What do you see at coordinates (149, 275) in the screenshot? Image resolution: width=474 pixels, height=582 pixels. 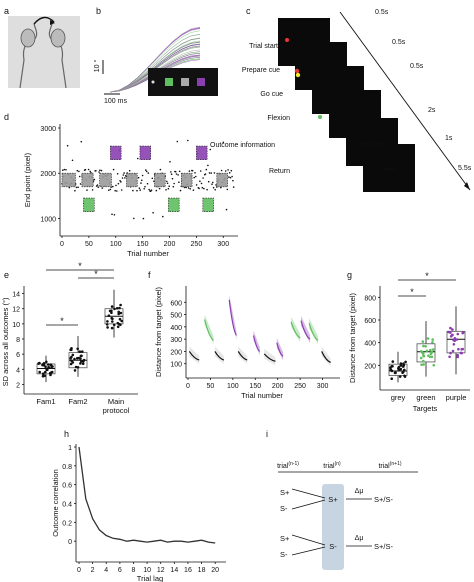 I see `panel-letter-f: f` at bounding box center [149, 275].